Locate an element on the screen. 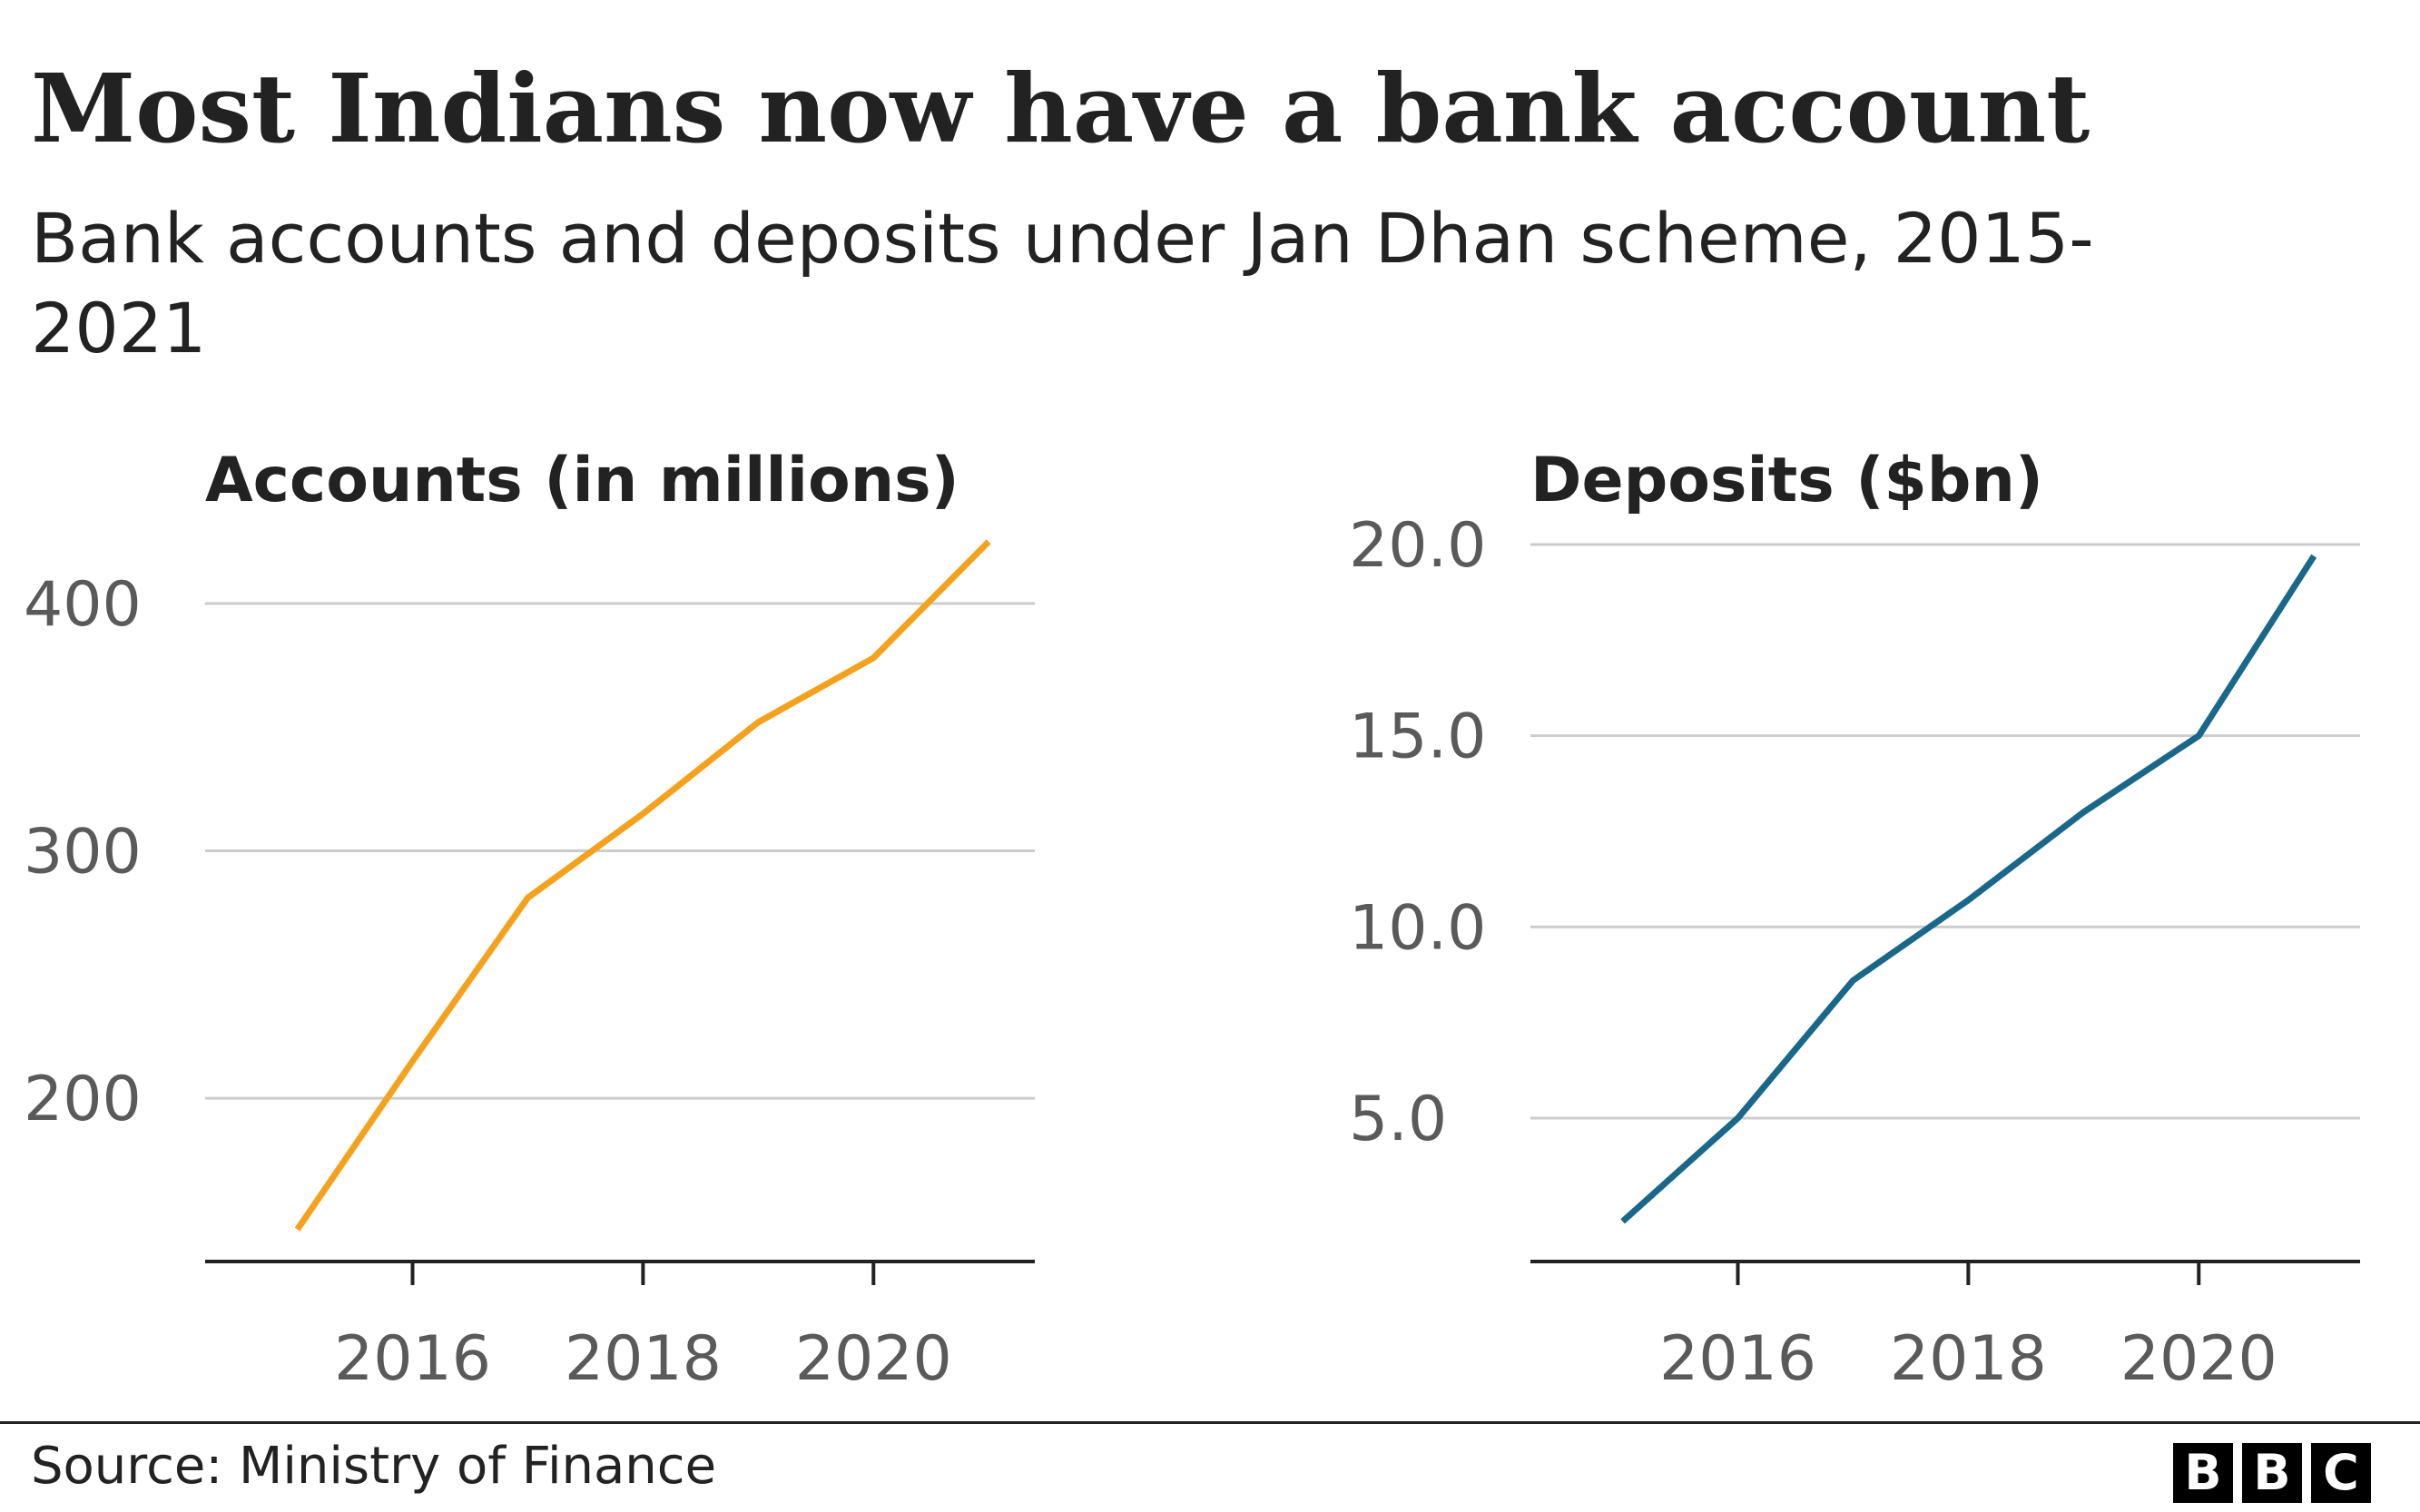  deposits-y-tick-label: 20.0 is located at coordinates (1417, 546).